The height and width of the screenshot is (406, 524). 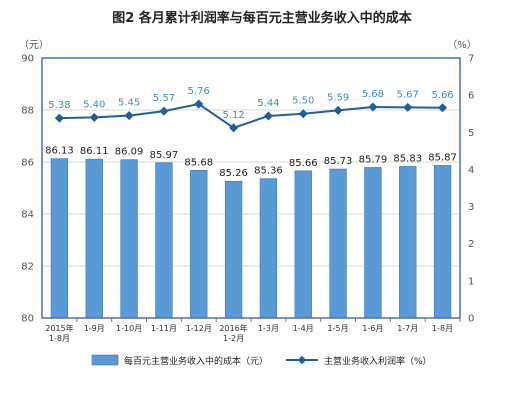 What do you see at coordinates (164, 98) in the screenshot?
I see `line-value-label: 5.57` at bounding box center [164, 98].